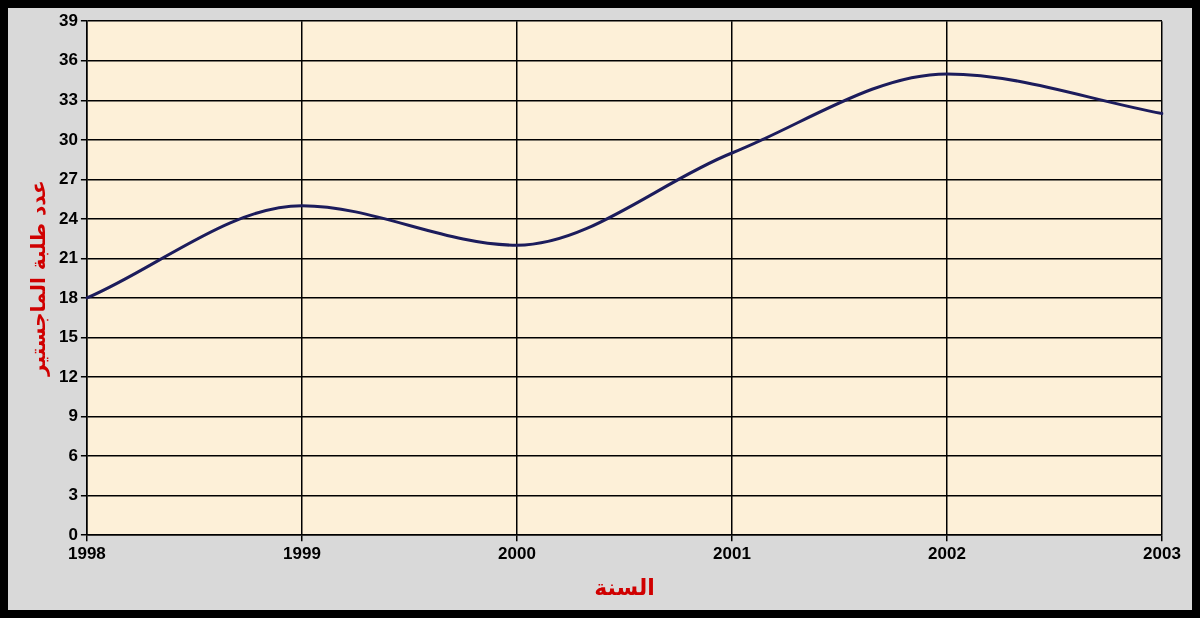  Describe the element at coordinates (87, 554) in the screenshot. I see `x-tick-label: 1998` at that location.